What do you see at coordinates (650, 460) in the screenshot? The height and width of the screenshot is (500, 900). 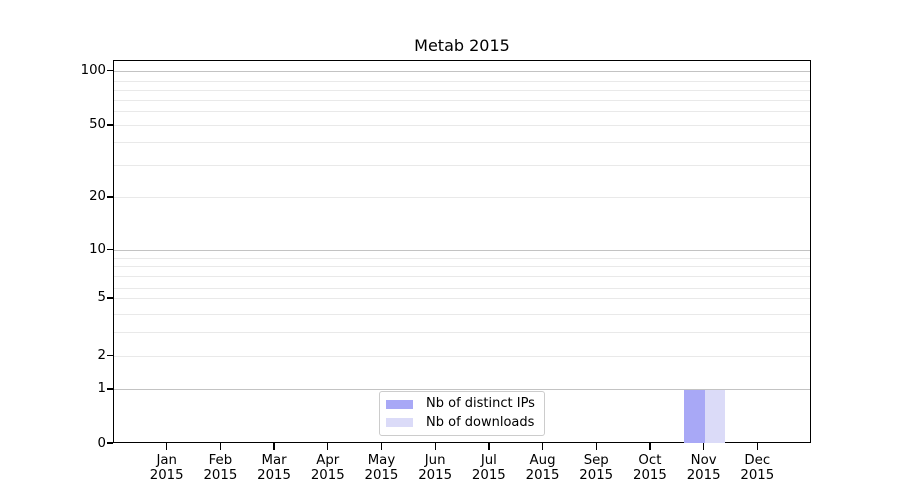 I see `x-tick-month: Oct` at bounding box center [650, 460].